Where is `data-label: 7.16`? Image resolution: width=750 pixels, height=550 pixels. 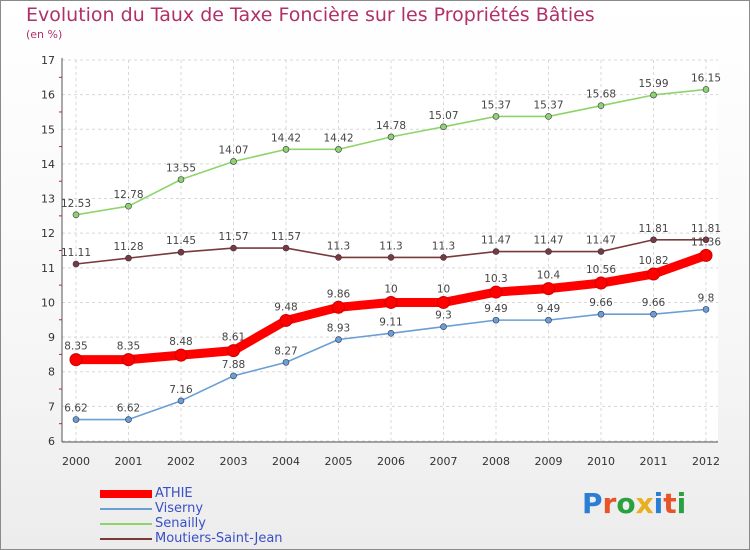
data-label: 7.16 is located at coordinates (181, 390).